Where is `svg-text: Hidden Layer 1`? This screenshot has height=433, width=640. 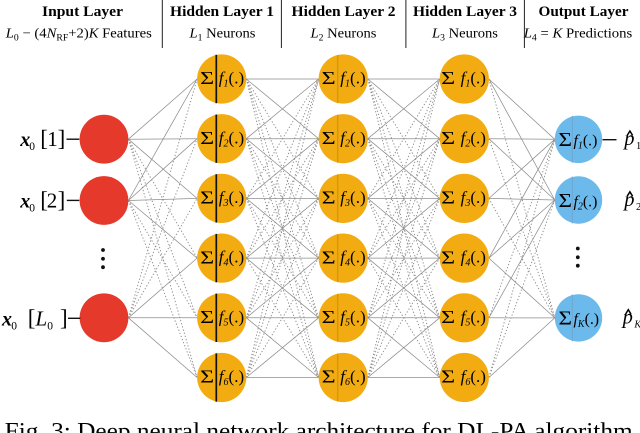
svg-text: Hidden Layer 1 is located at coordinates (222, 12).